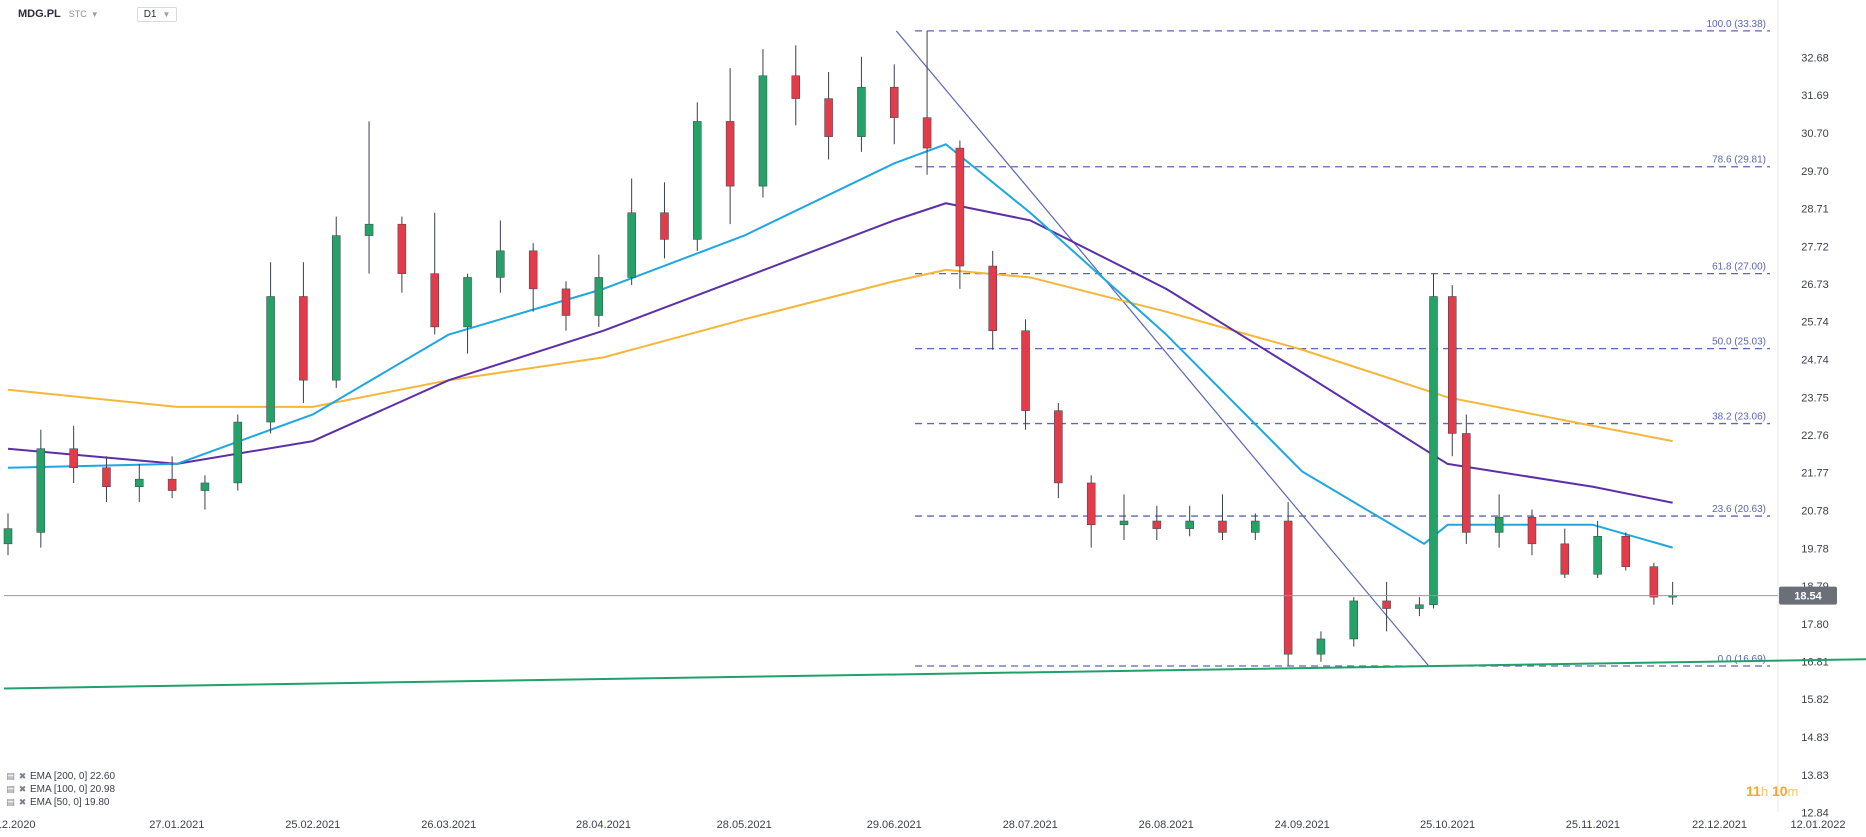 The width and height of the screenshot is (1866, 837). I want to click on current-price-badge, so click(1808, 595).